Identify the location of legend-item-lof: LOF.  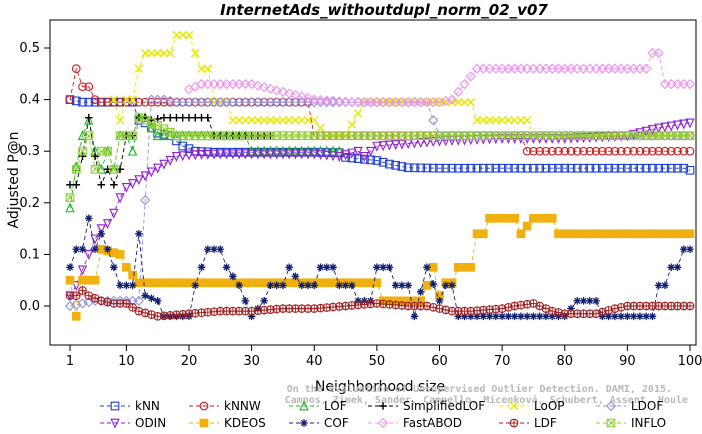
(318, 406).